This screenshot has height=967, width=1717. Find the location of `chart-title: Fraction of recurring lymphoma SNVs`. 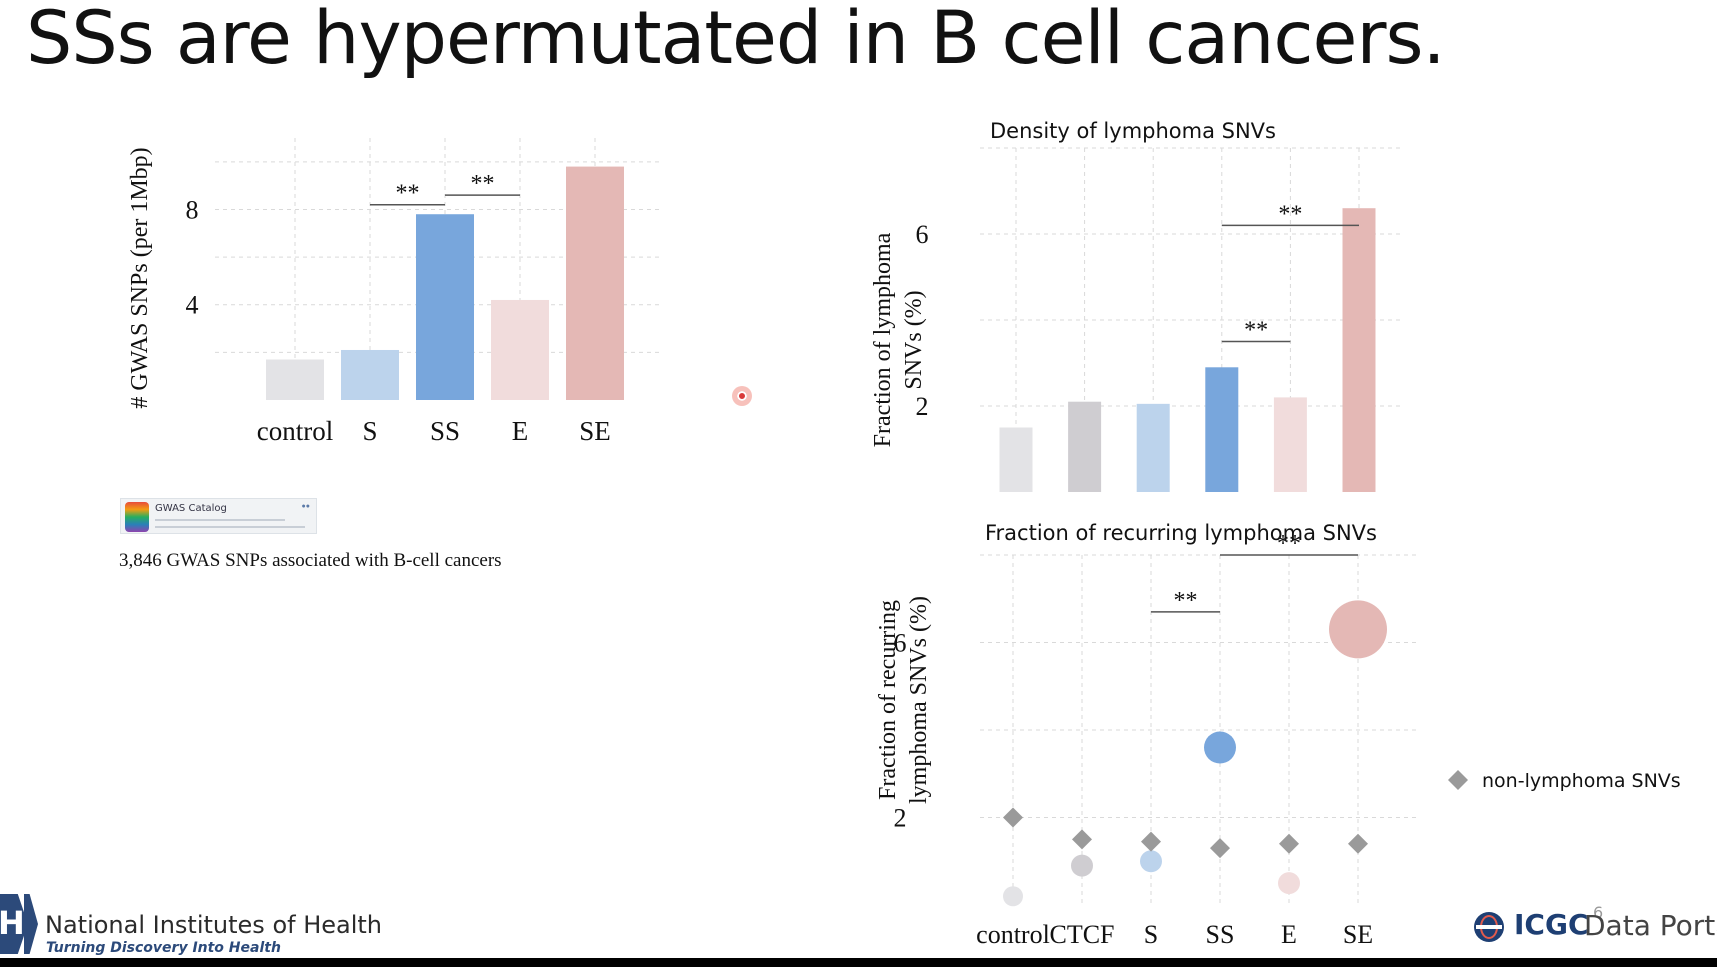

chart-title: Fraction of recurring lymphoma SNVs is located at coordinates (1181, 533).